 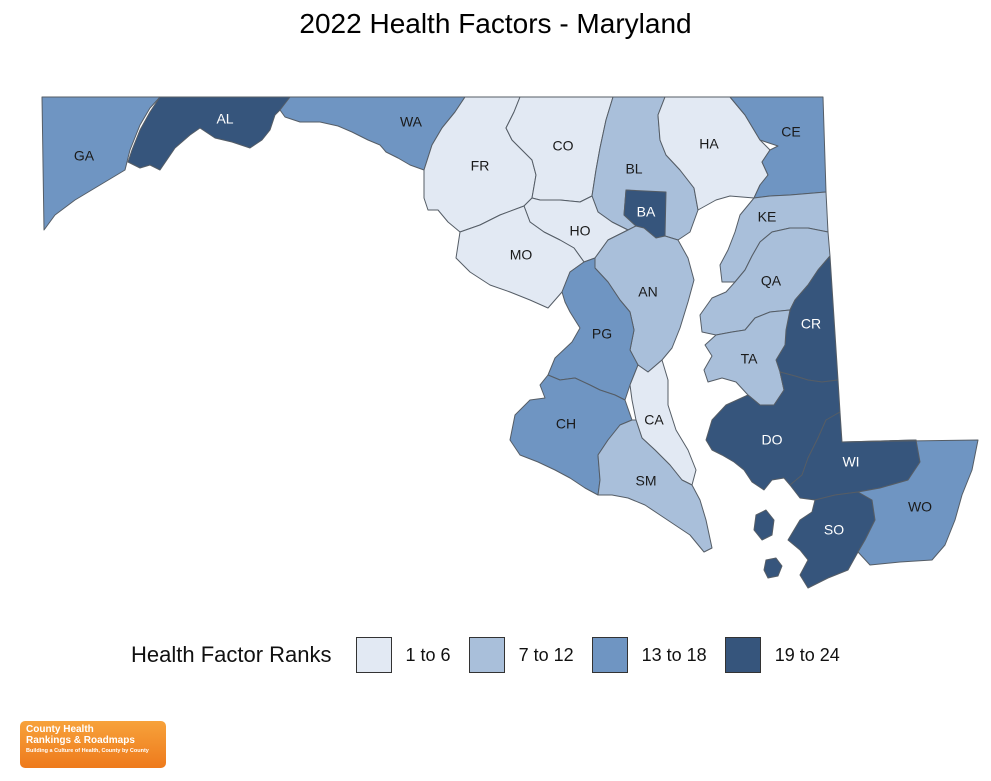 What do you see at coordinates (831, 540) in the screenshot?
I see `county-SO` at bounding box center [831, 540].